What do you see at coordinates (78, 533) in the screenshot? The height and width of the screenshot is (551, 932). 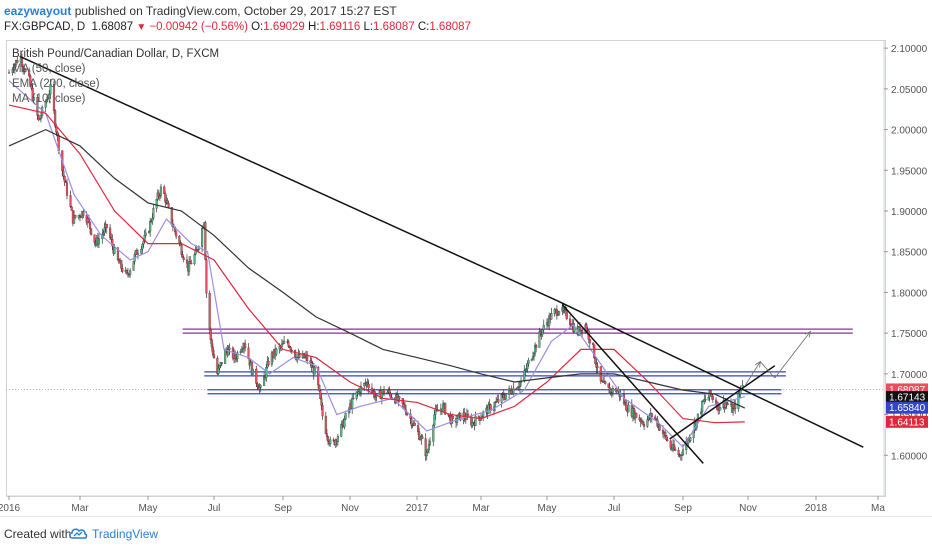 I see `tradingview-cloud-icon` at bounding box center [78, 533].